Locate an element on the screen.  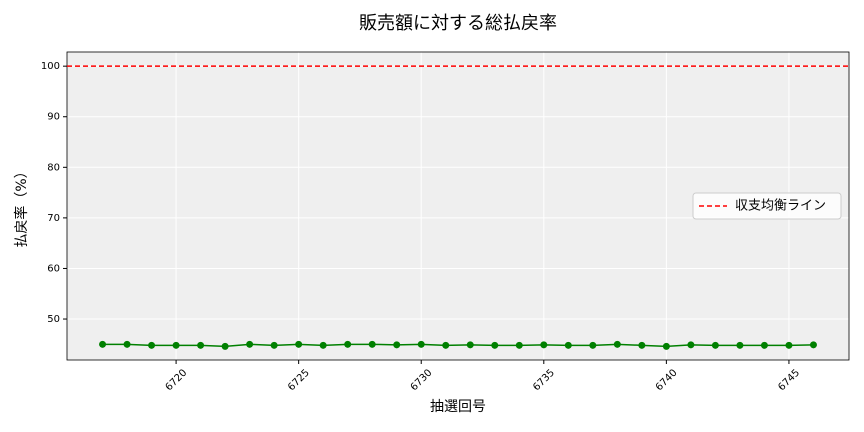
y-tick-label: 50 is located at coordinates (53, 319).